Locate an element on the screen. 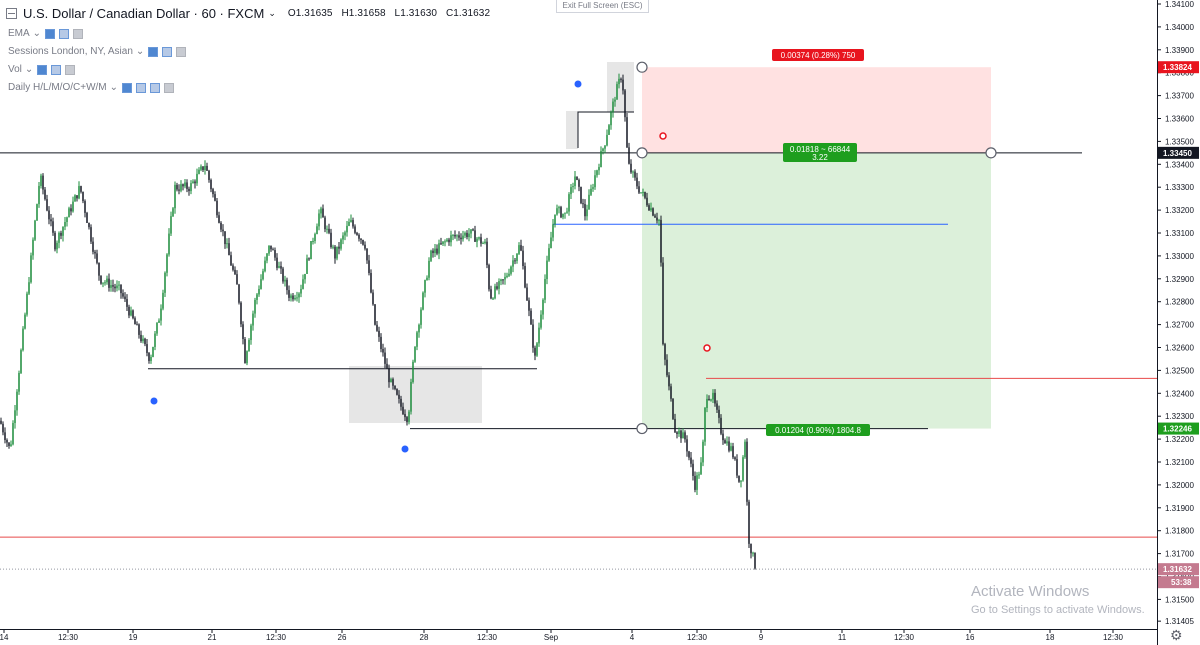  indicator-daily-hl: Daily H/L/M/O/C+W/M ⌄ is located at coordinates (91, 87).